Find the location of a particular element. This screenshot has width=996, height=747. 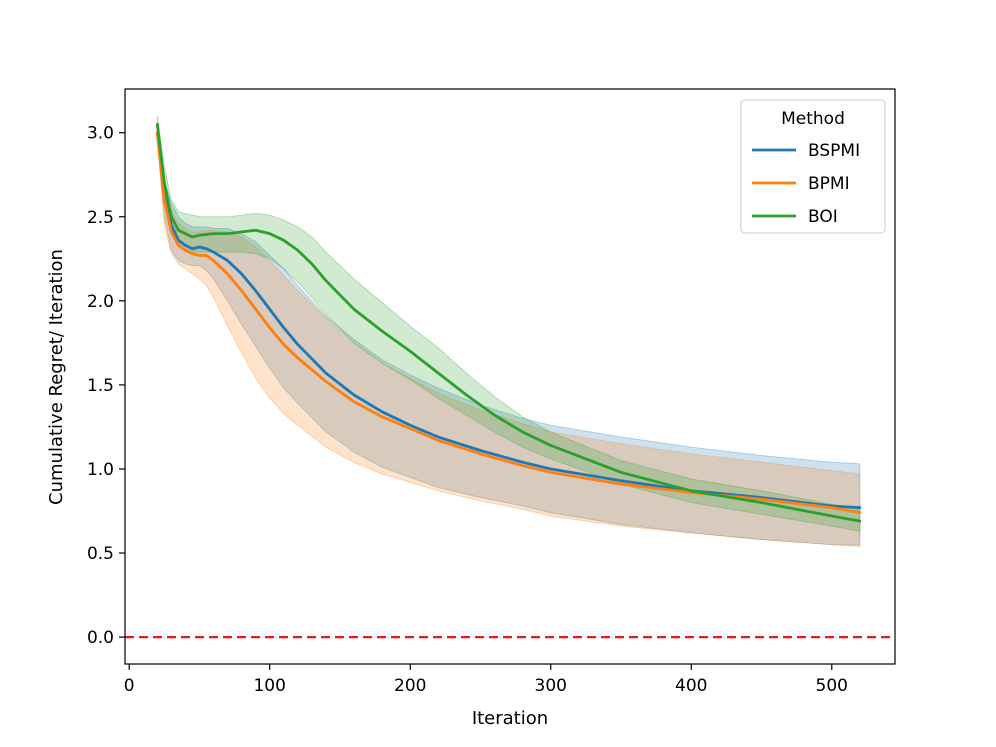

y-tick-label: 3.0 is located at coordinates (100, 134).